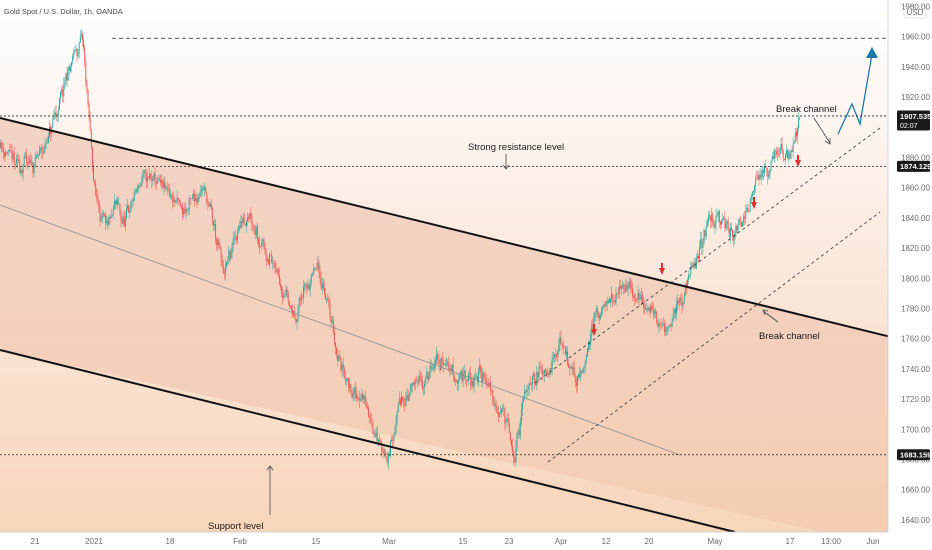  Describe the element at coordinates (790, 541) in the screenshot. I see `x-tick-label: 17` at that location.